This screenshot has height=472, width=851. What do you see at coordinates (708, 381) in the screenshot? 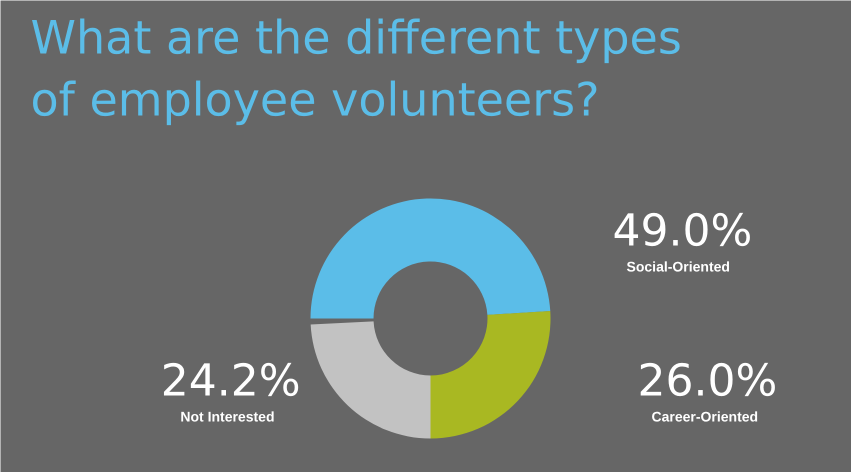
I see `data-label: 26.0%` at bounding box center [708, 381].